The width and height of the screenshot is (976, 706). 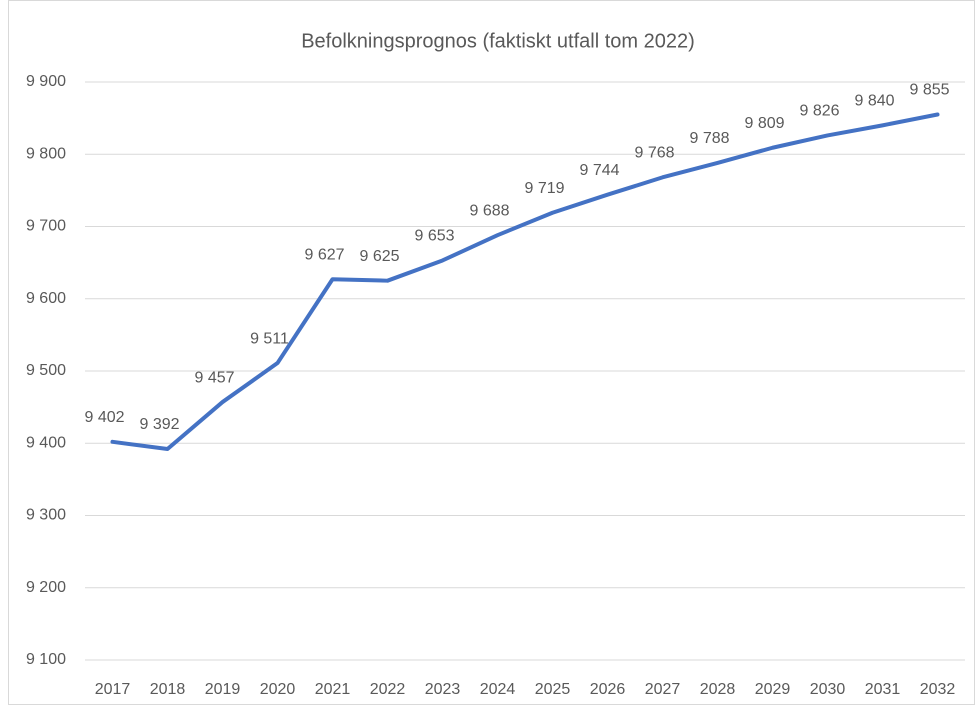 I want to click on y-tick-label: 9 500, so click(x=46, y=370).